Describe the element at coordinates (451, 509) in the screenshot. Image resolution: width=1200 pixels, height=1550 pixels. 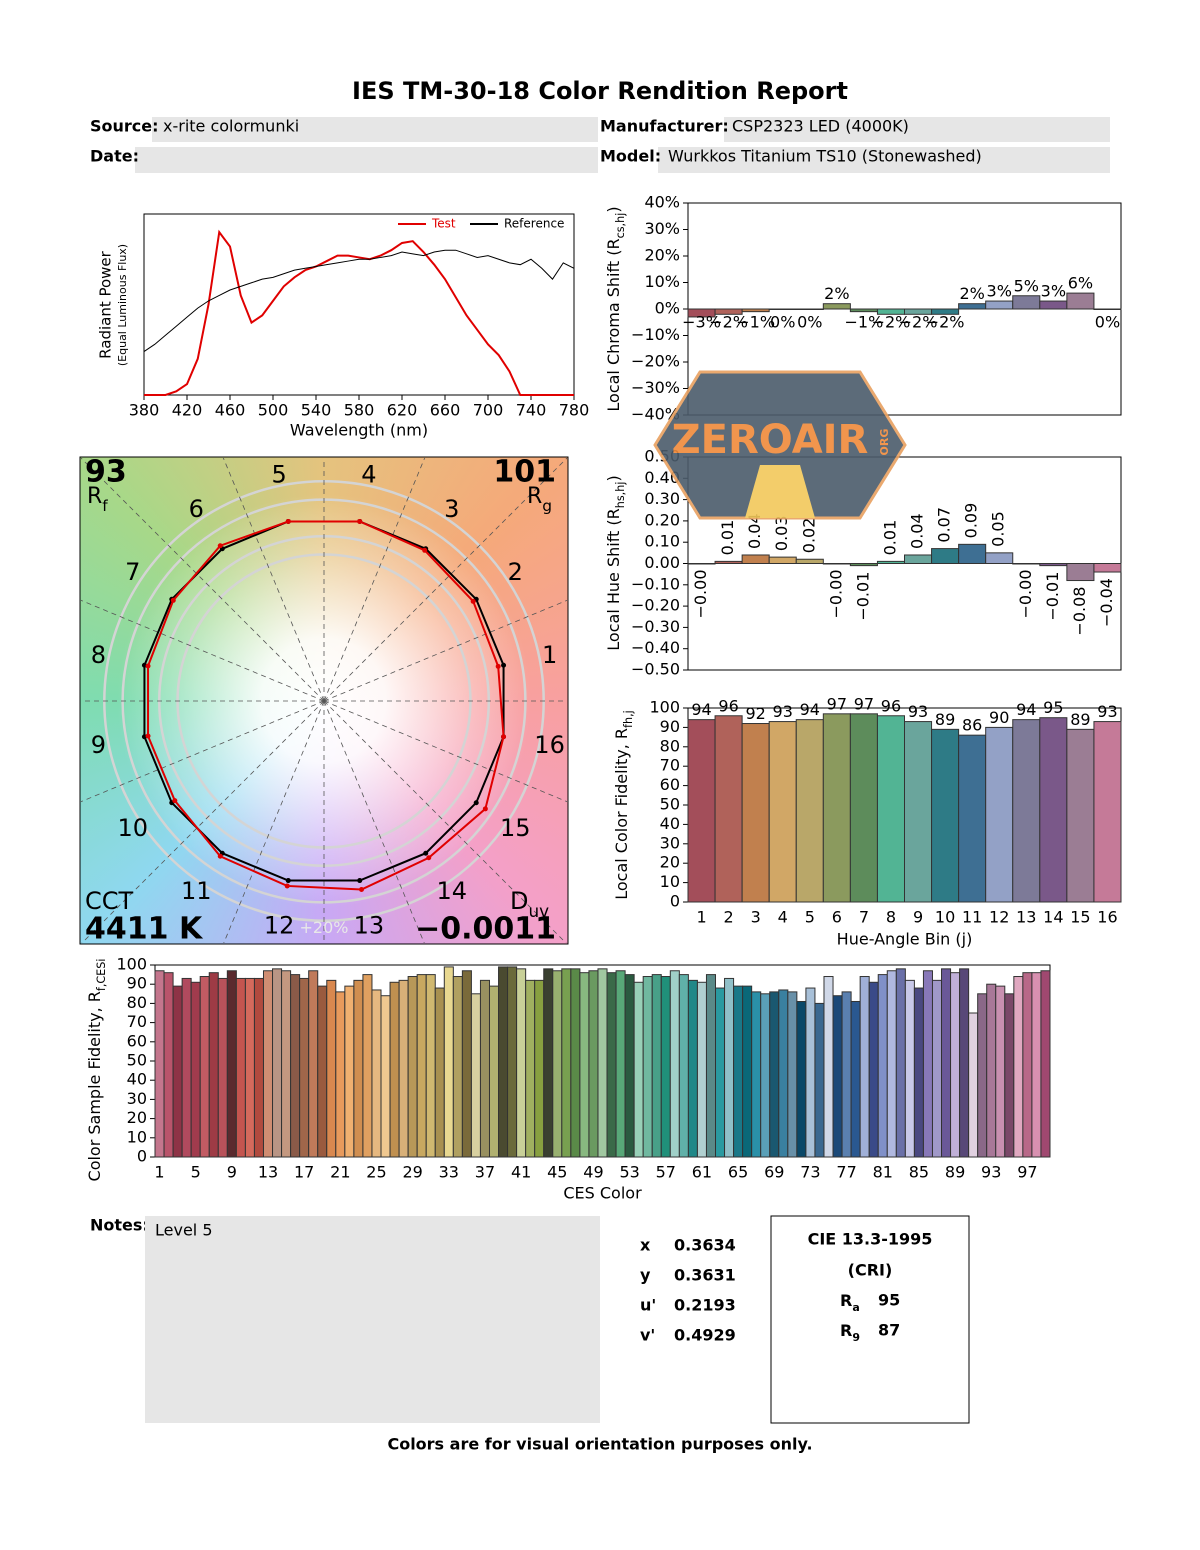
I see `bin-label: 3` at that location.